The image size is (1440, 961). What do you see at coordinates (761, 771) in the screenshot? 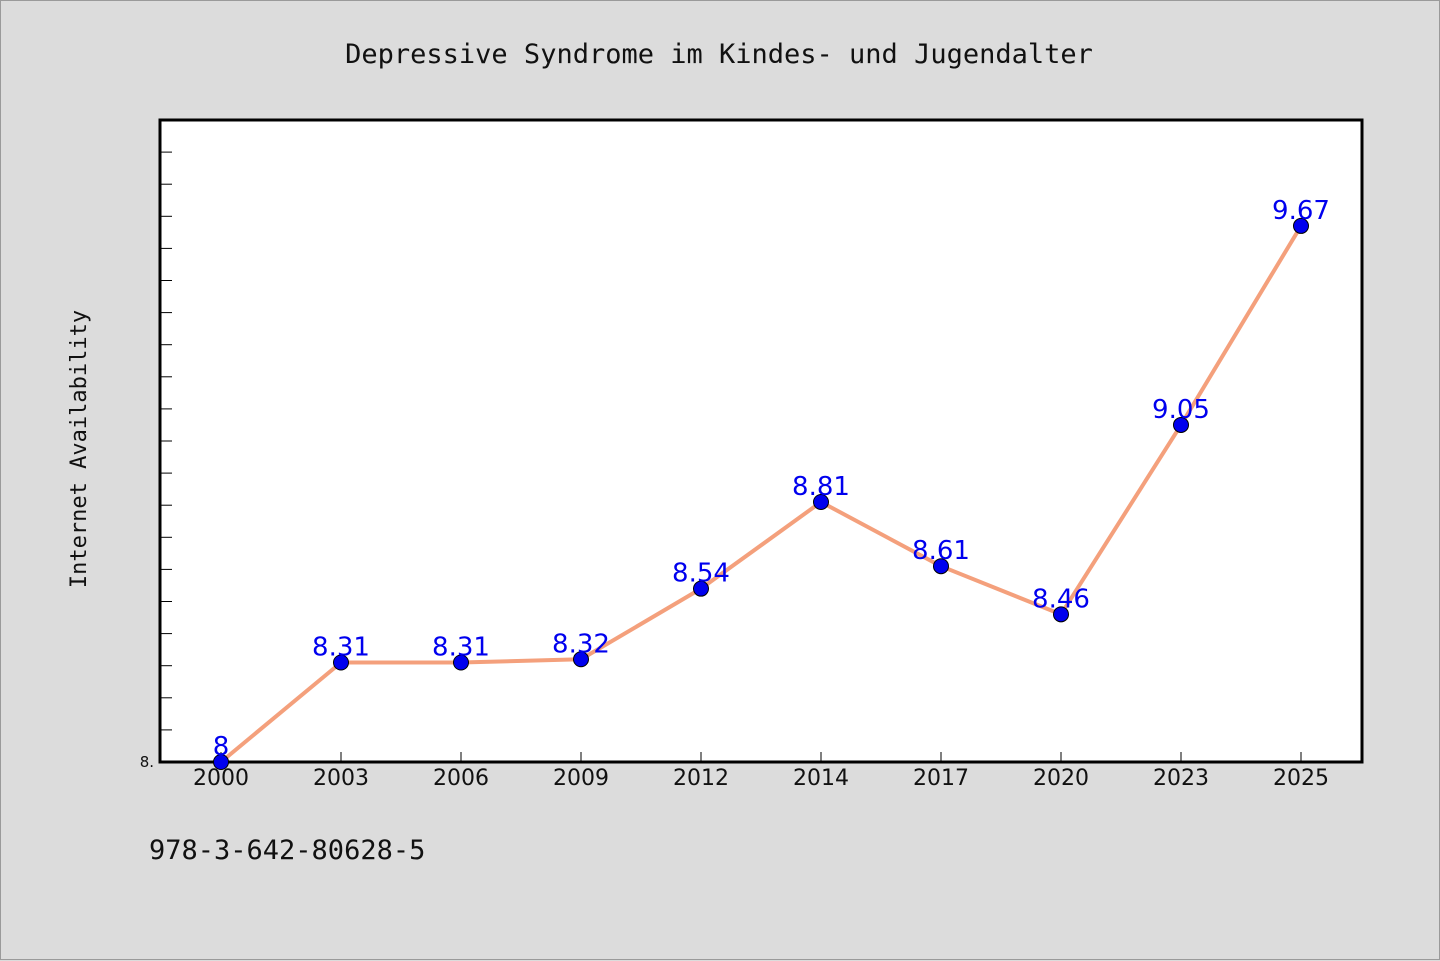
I see `x-axis-ticks: 2000 2003 2006 2009 2012 2014 2017 2020 2023 2025` at bounding box center [761, 771].